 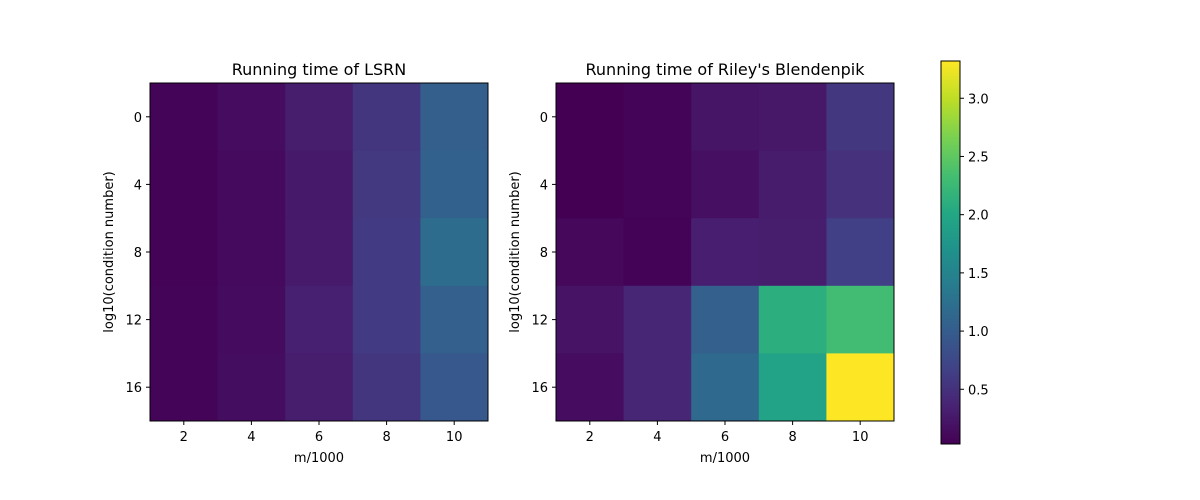 I want to click on colorbar-frame, so click(x=950, y=252).